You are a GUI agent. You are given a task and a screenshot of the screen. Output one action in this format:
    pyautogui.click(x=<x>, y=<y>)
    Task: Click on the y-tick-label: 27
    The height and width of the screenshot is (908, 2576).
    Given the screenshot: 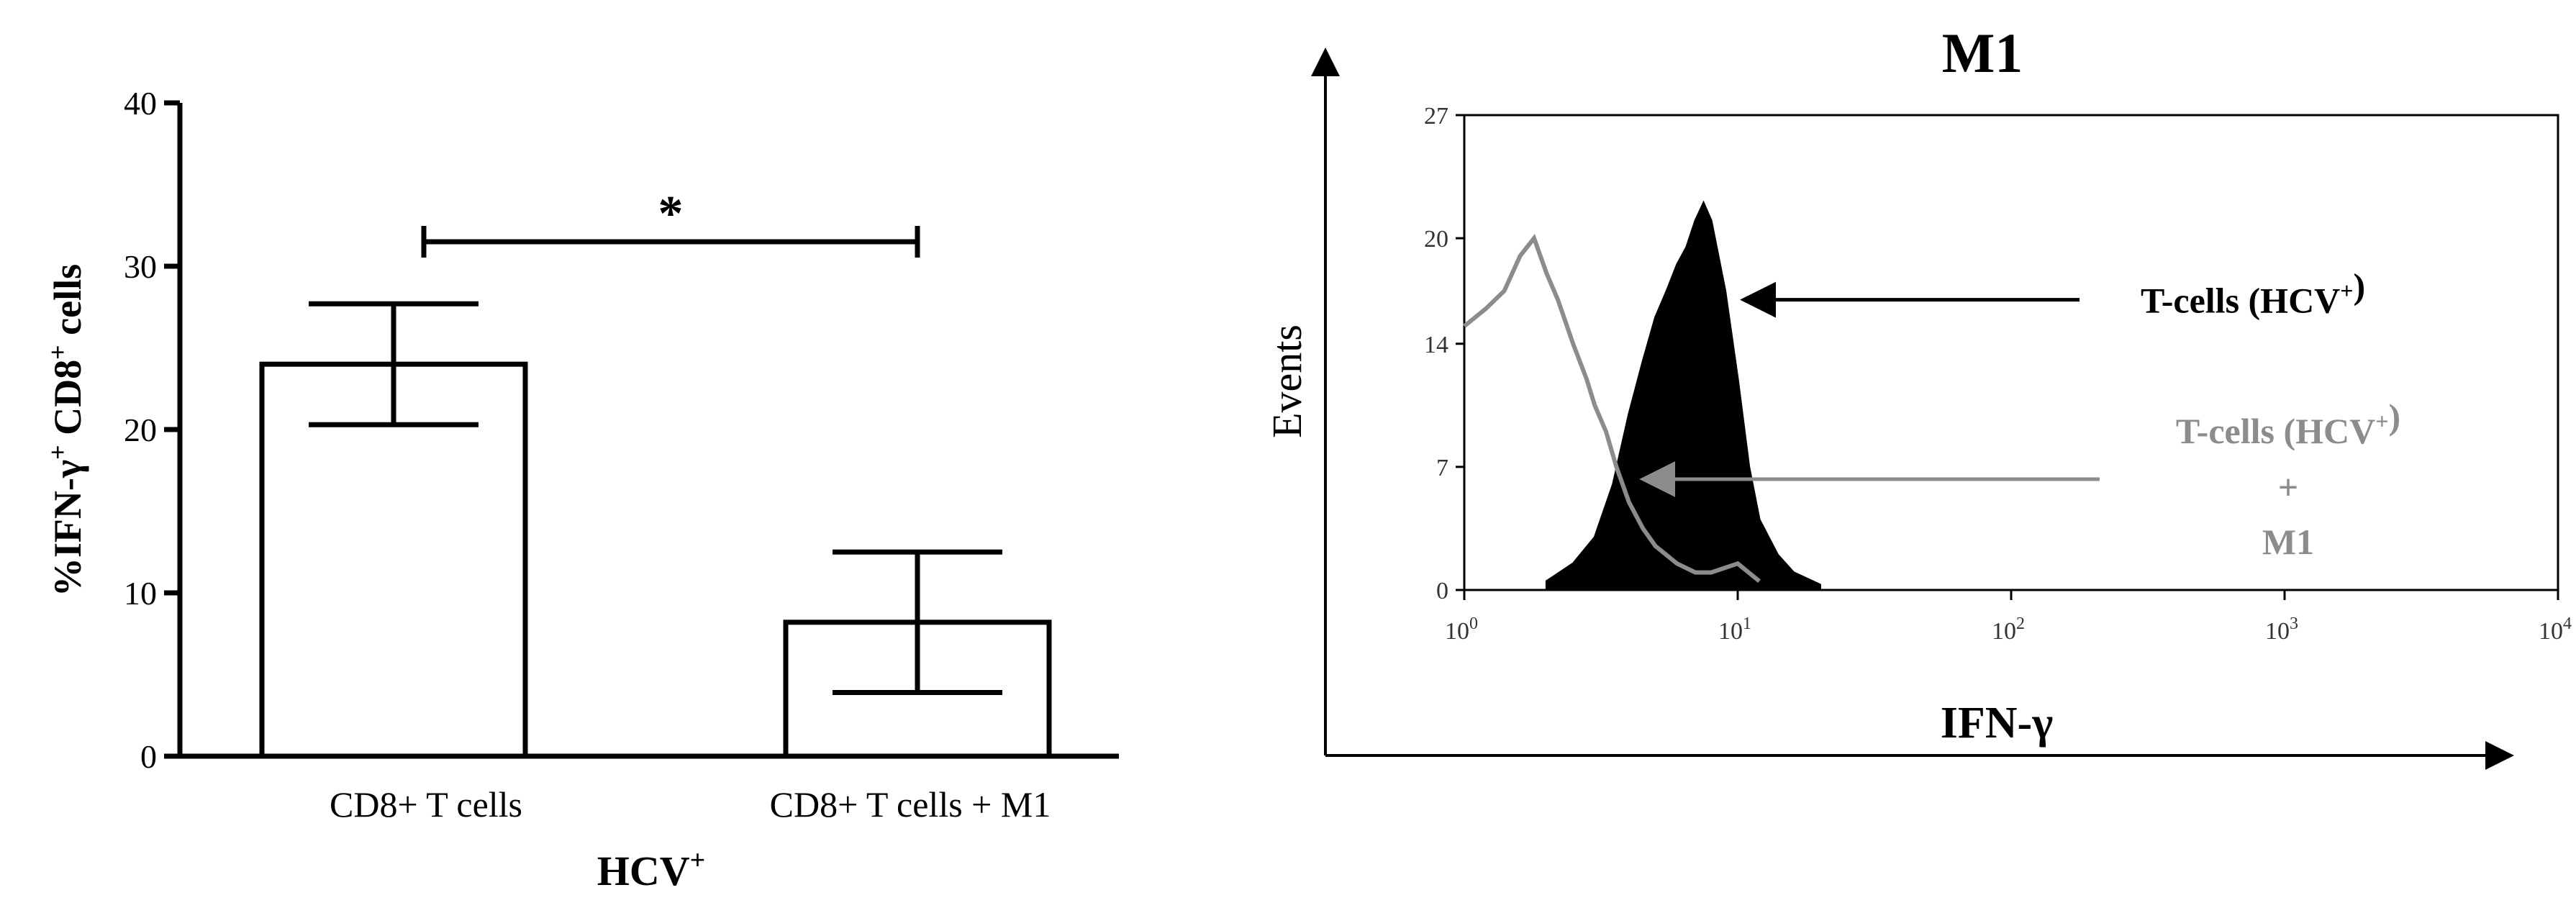 What is the action you would take?
    pyautogui.click(x=1436, y=116)
    